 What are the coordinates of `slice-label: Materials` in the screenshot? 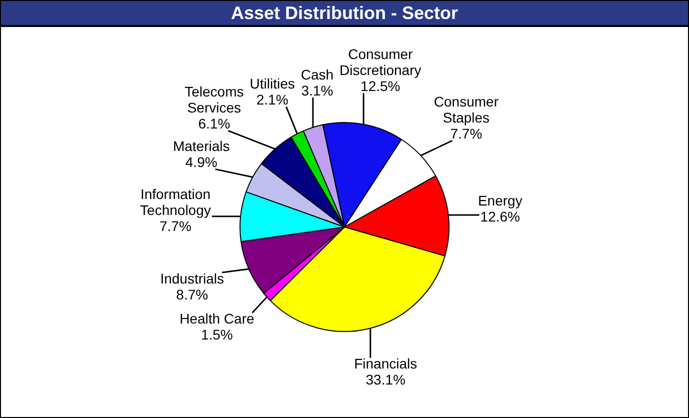 It's located at (201, 146).